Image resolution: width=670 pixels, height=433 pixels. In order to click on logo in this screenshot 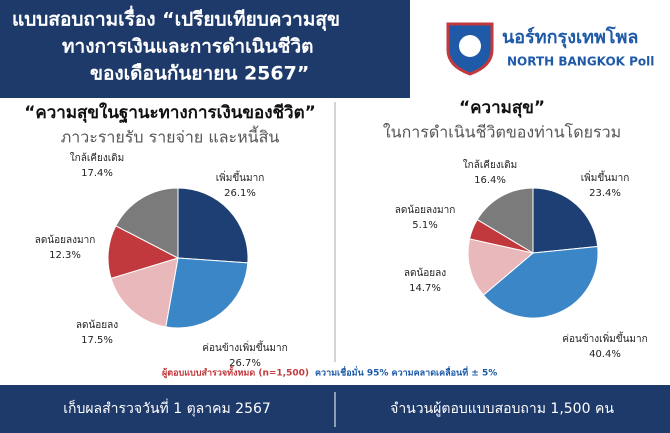, I will do `click(470, 49)`.